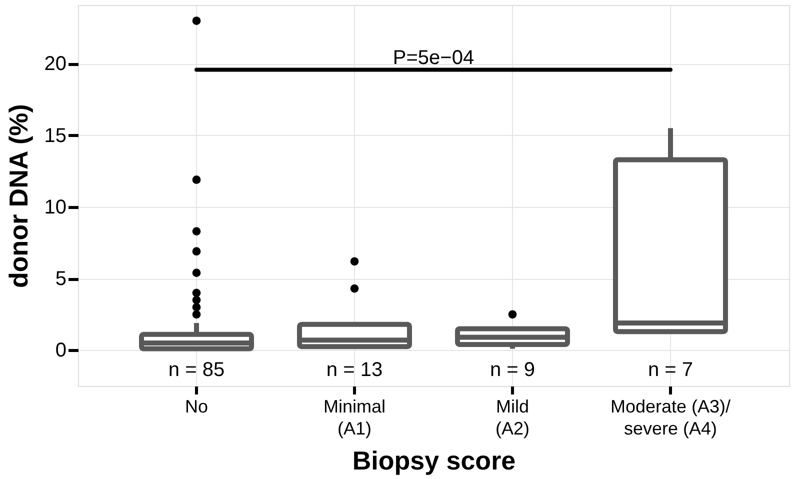 This screenshot has width=794, height=479. Describe the element at coordinates (60, 279) in the screenshot. I see `y-tick-label: 5` at that location.